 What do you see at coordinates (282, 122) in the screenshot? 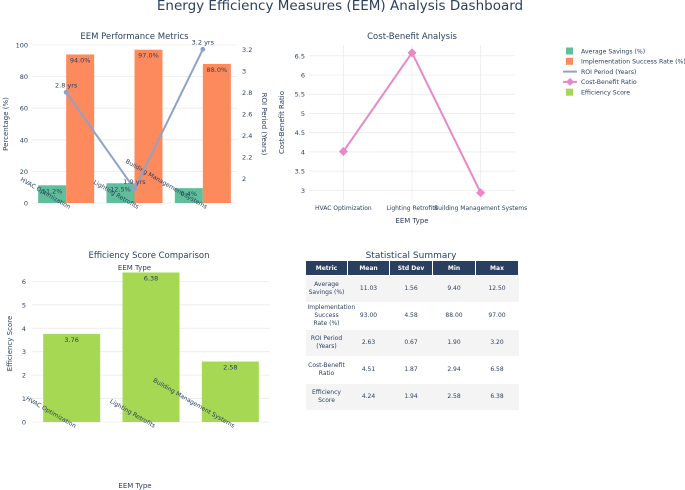
I see `y-axis-label: Cost-Benefit Ratio` at bounding box center [282, 122].